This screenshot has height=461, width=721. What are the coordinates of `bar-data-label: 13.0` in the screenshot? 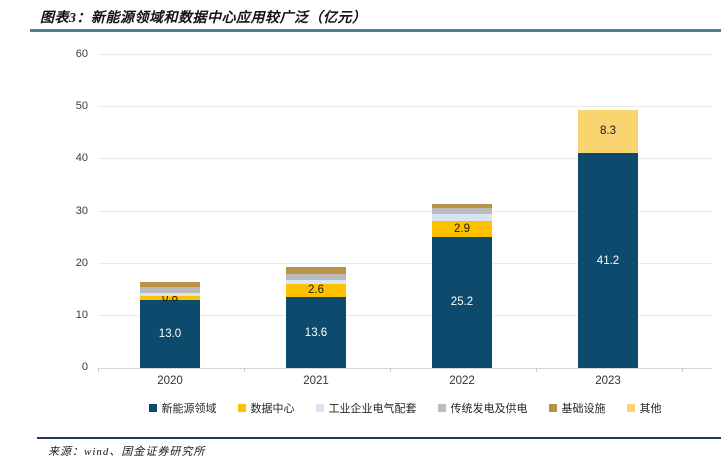 It's located at (170, 334).